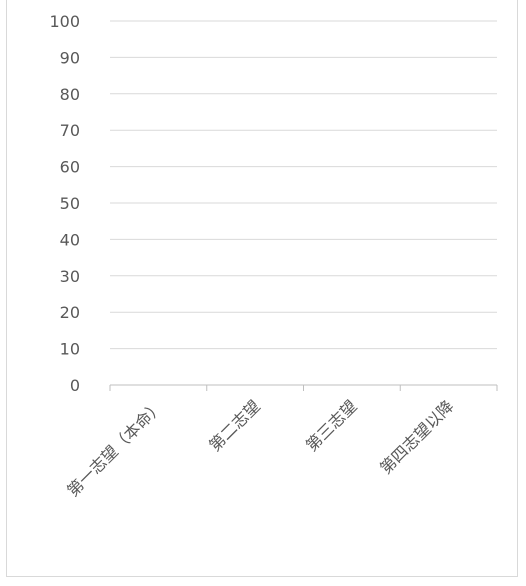  Describe the element at coordinates (234, 425) in the screenshot. I see `x-category-label: 第二志望` at that location.